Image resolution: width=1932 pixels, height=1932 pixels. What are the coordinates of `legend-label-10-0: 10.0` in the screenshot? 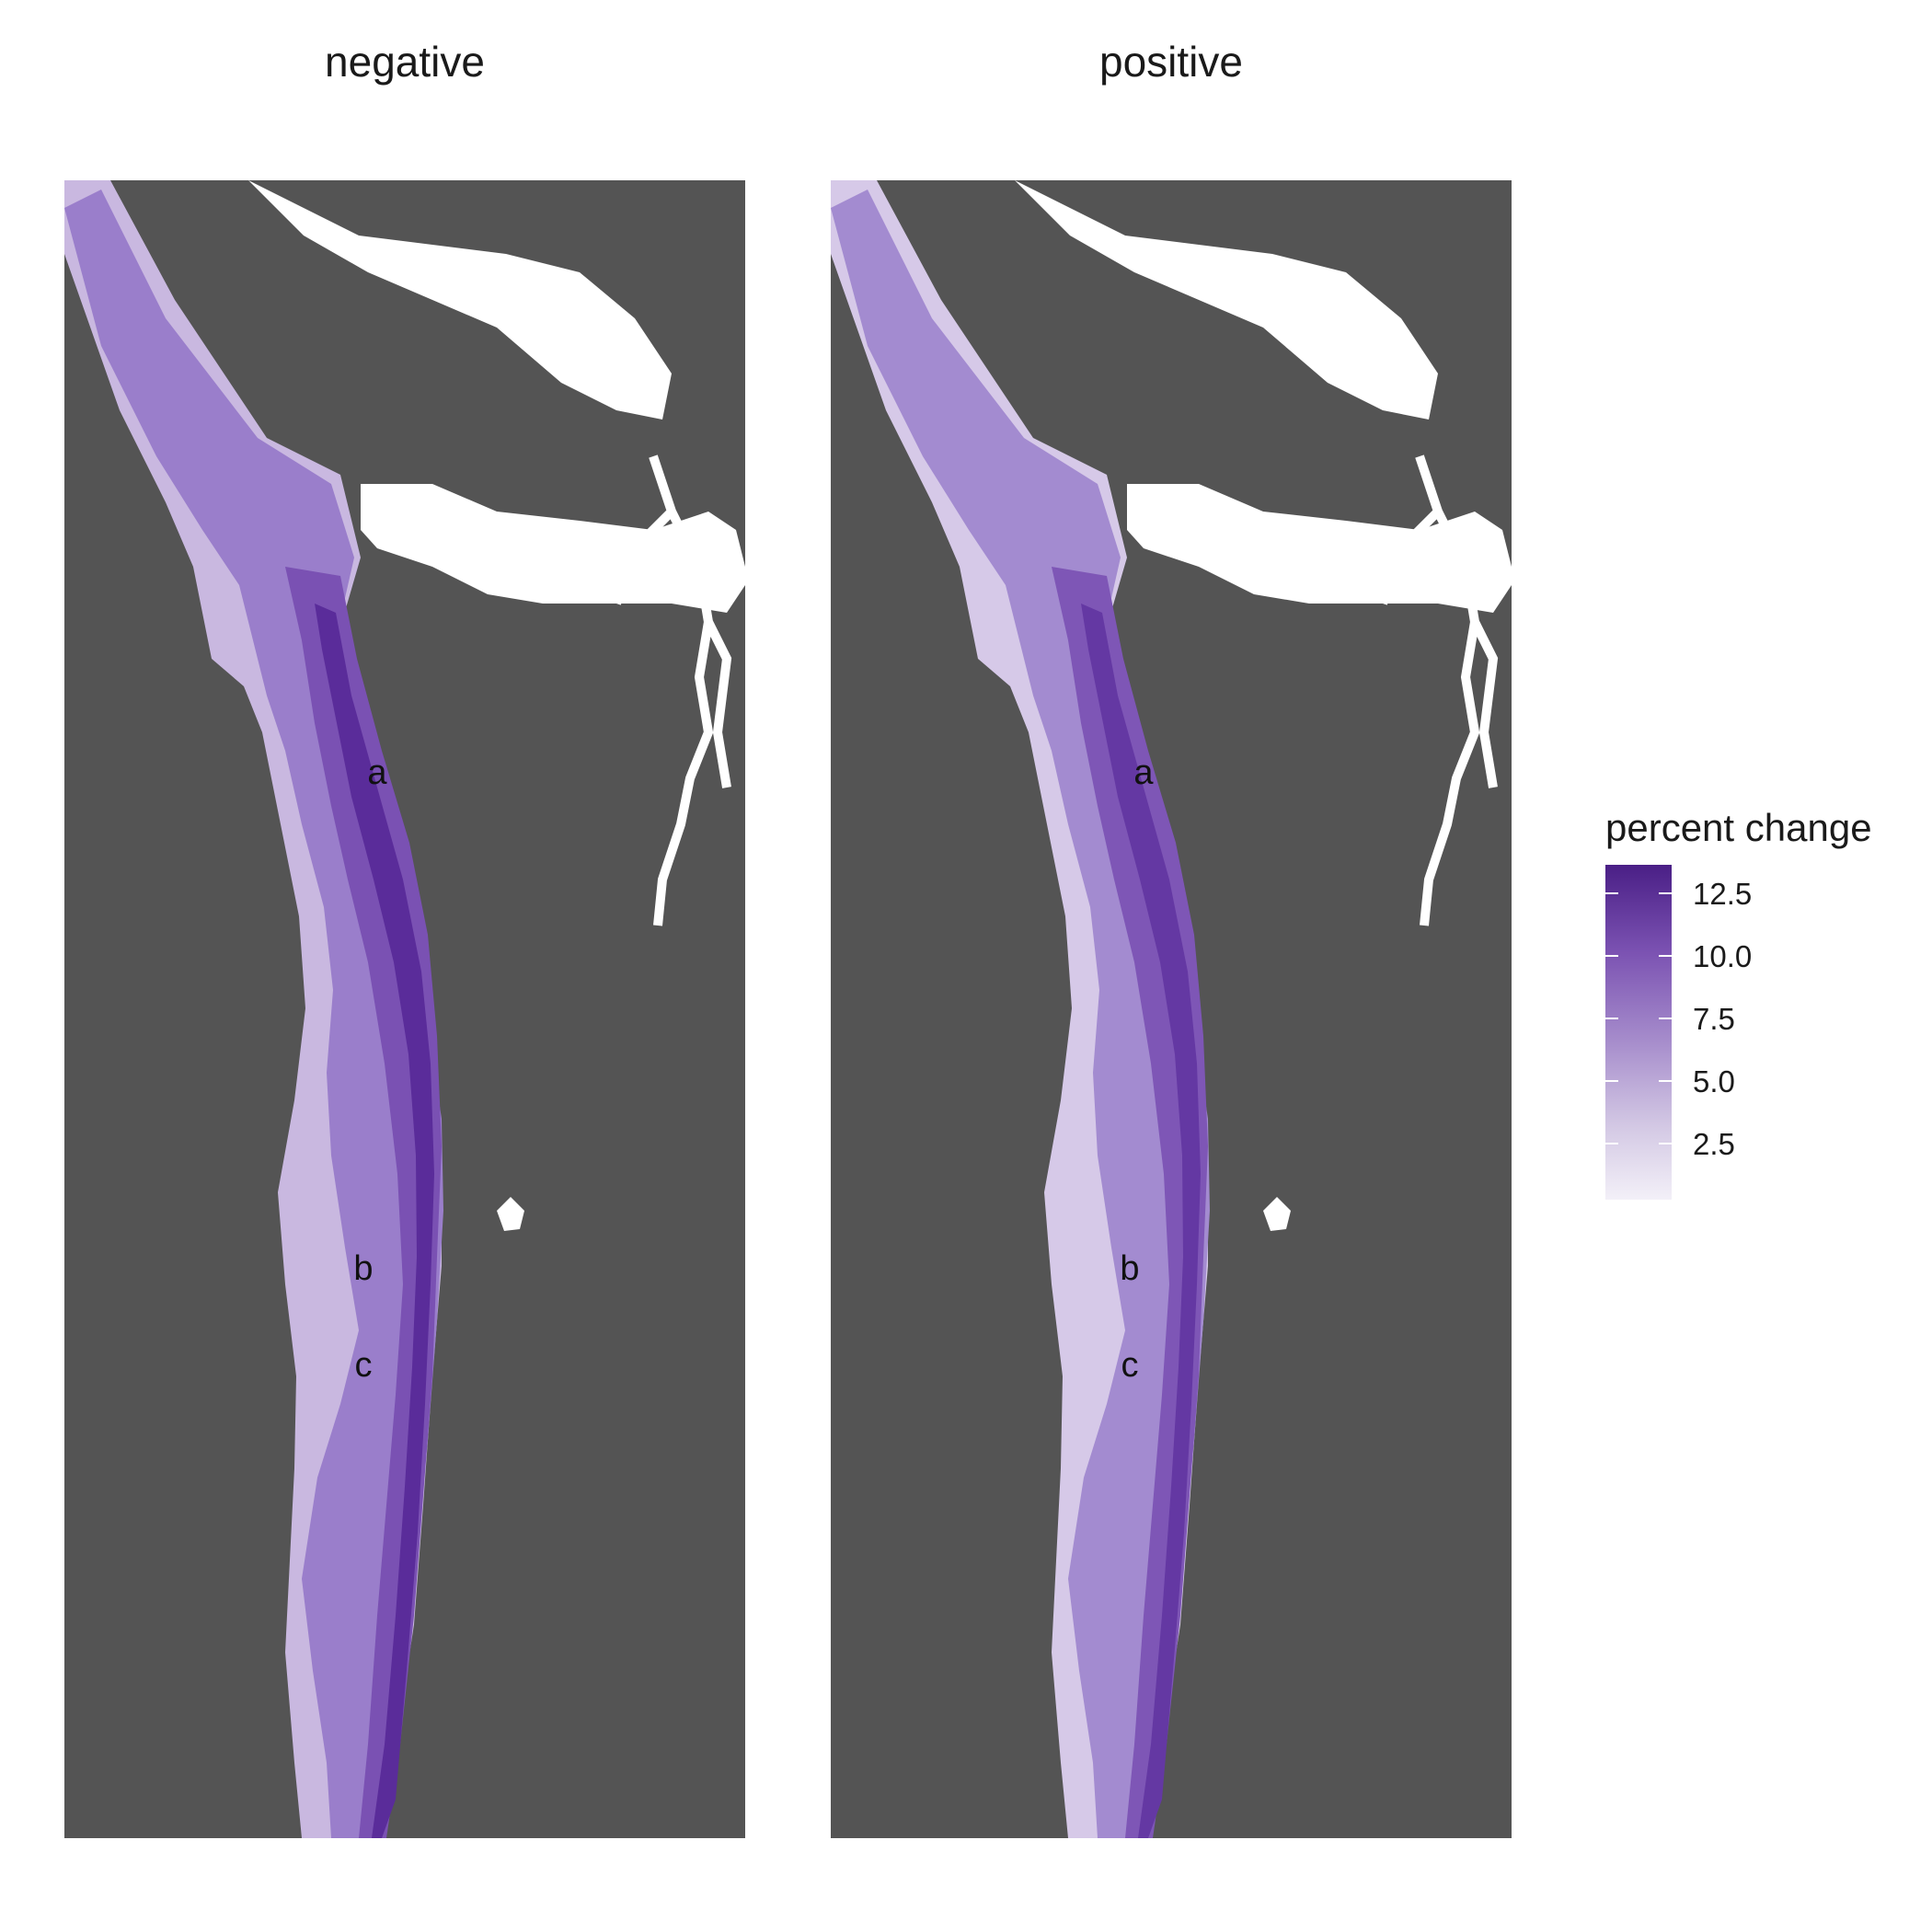 It's located at (1723, 956).